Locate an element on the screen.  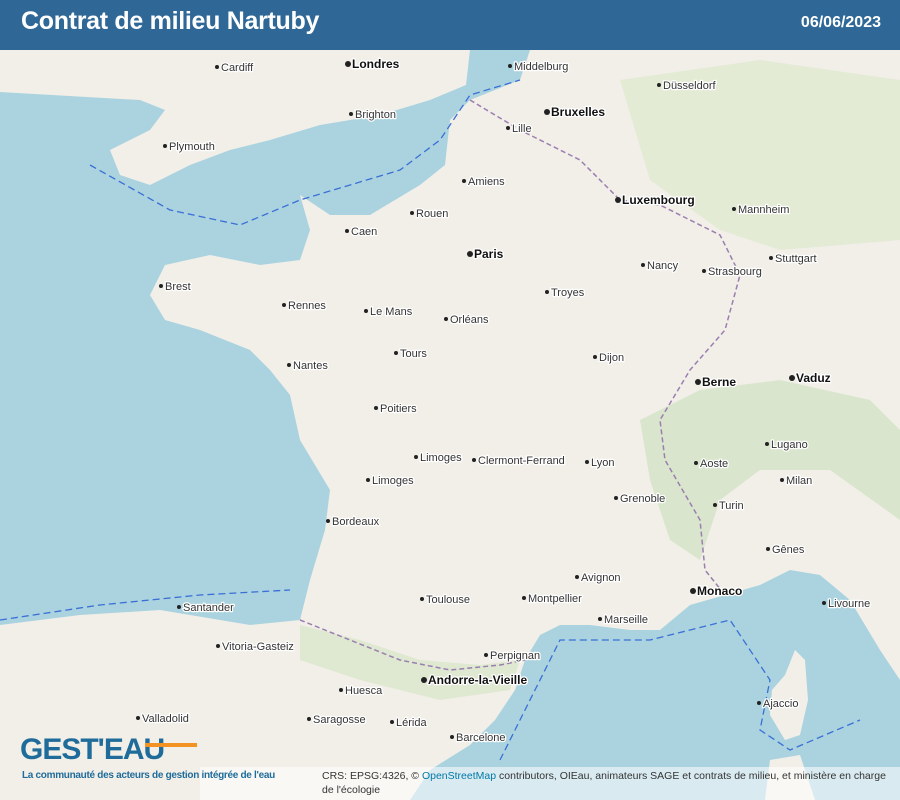
pyrenees-relief is located at coordinates (410, 662).